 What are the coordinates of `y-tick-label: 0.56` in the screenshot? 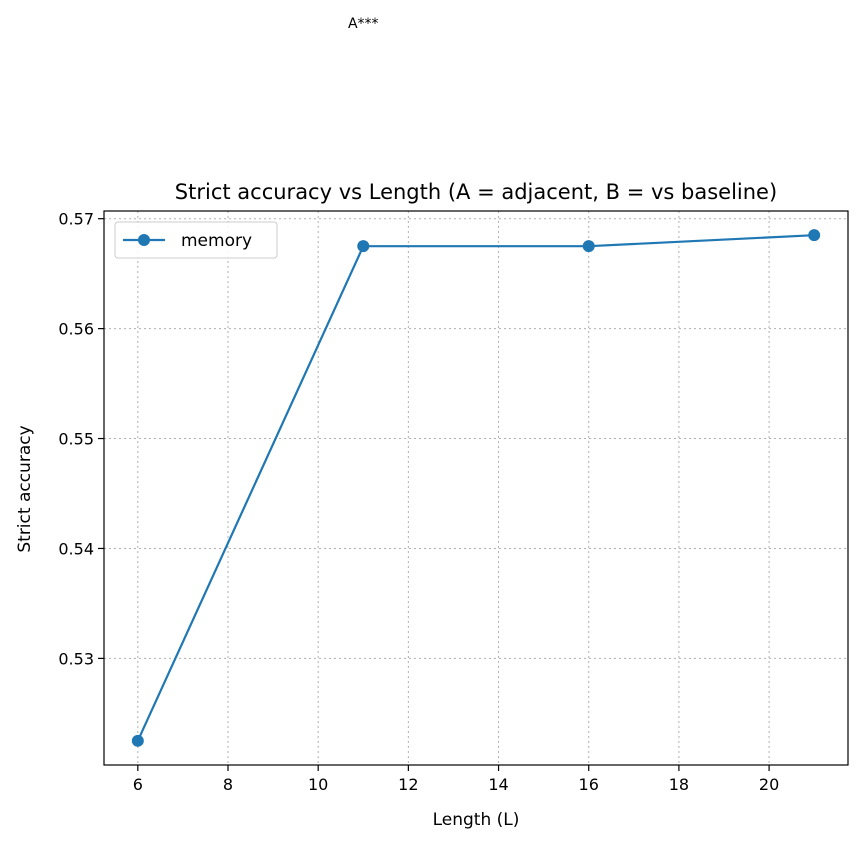 It's located at (76, 329).